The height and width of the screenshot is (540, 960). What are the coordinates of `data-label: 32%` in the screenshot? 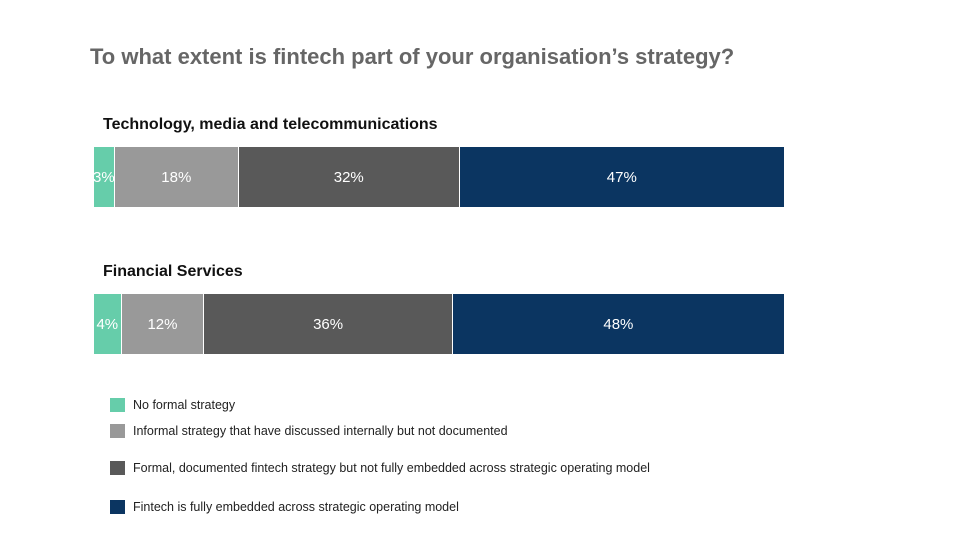 It's located at (348, 177).